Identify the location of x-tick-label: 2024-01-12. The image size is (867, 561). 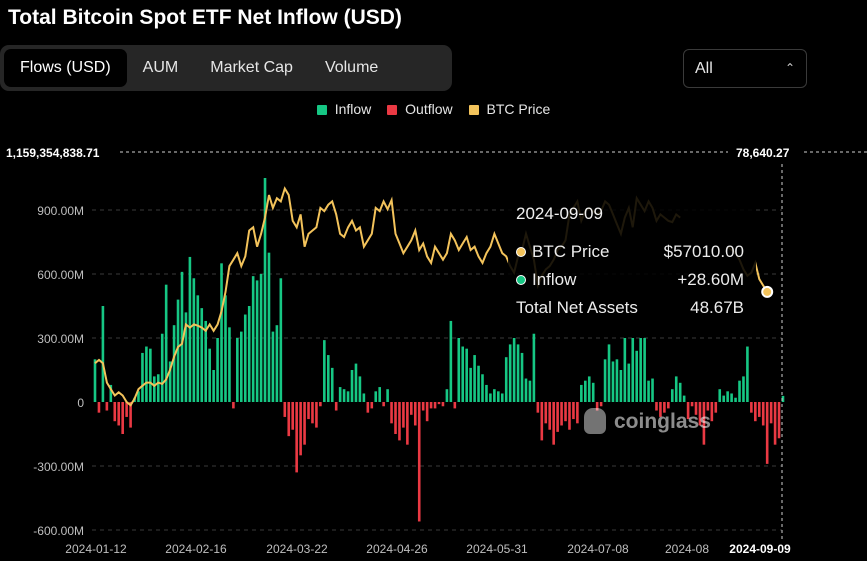
(96, 549).